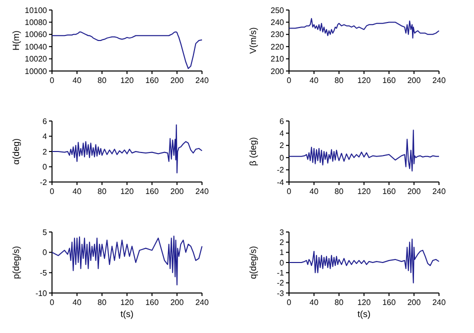 Image resolution: width=474 pixels, height=333 pixels. What do you see at coordinates (16, 40) in the screenshot?
I see `y-axis-title: H(m)` at bounding box center [16, 40].